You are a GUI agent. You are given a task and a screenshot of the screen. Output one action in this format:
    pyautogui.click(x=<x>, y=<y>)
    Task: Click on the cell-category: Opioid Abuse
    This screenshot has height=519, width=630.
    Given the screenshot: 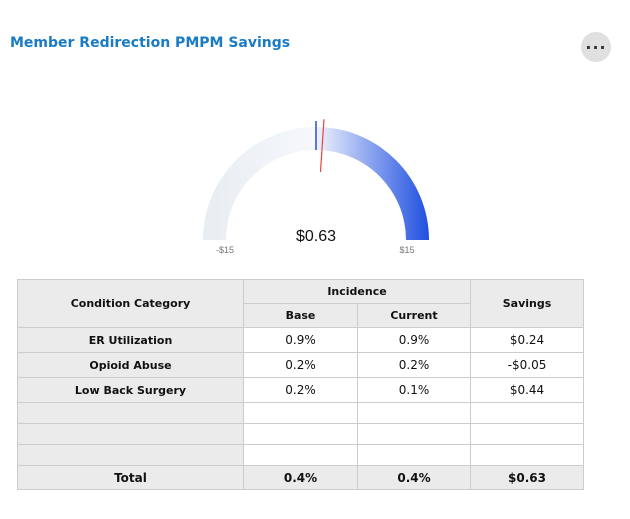 What is the action you would take?
    pyautogui.click(x=130, y=365)
    